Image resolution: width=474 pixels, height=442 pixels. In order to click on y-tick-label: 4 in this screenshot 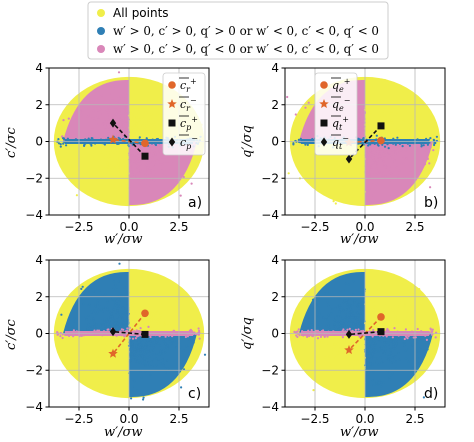, I will do `click(275, 68)`.